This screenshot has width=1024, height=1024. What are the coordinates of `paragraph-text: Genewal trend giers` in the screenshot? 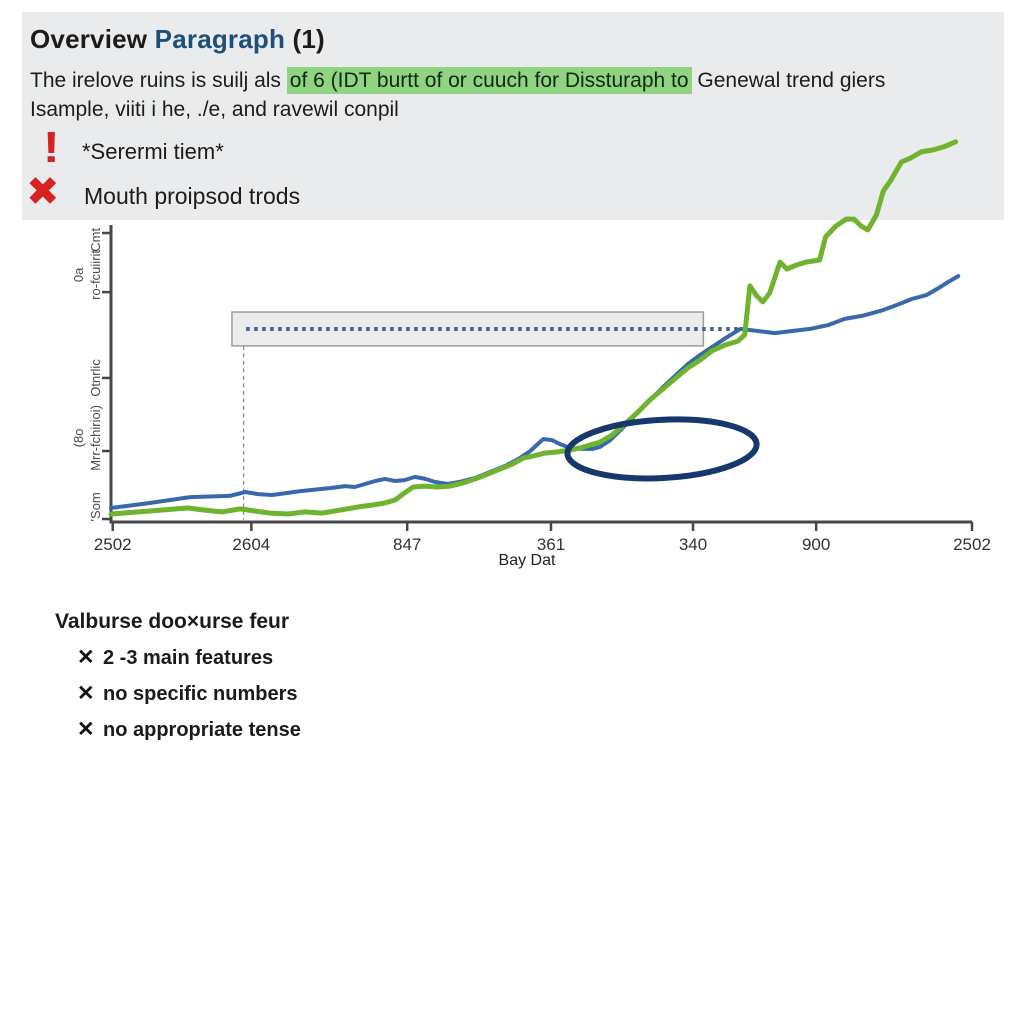 It's located at (788, 80).